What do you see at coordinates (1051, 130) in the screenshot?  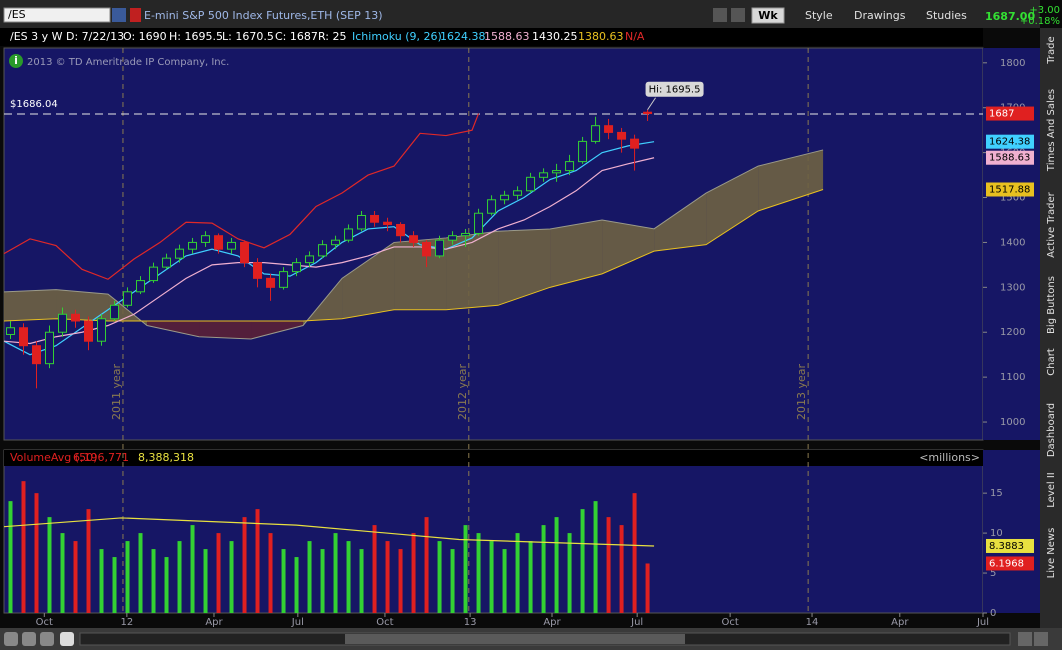 I see `sidebar-tab: Times And Sales` at bounding box center [1051, 130].